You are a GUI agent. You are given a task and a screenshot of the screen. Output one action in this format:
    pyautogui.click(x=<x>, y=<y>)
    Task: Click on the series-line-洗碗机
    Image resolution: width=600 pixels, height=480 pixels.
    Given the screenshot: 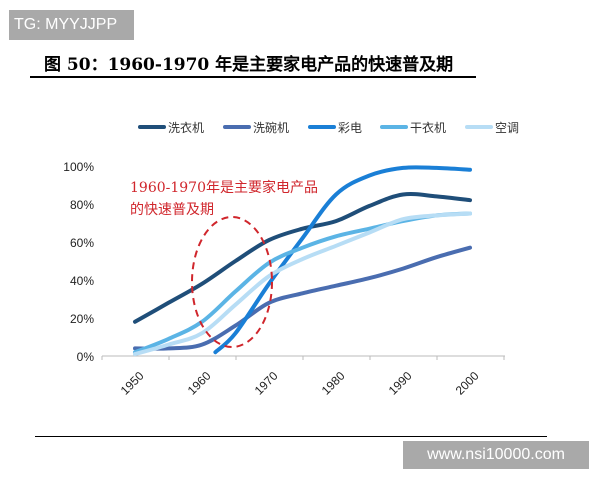 What is the action you would take?
    pyautogui.click(x=302, y=298)
    